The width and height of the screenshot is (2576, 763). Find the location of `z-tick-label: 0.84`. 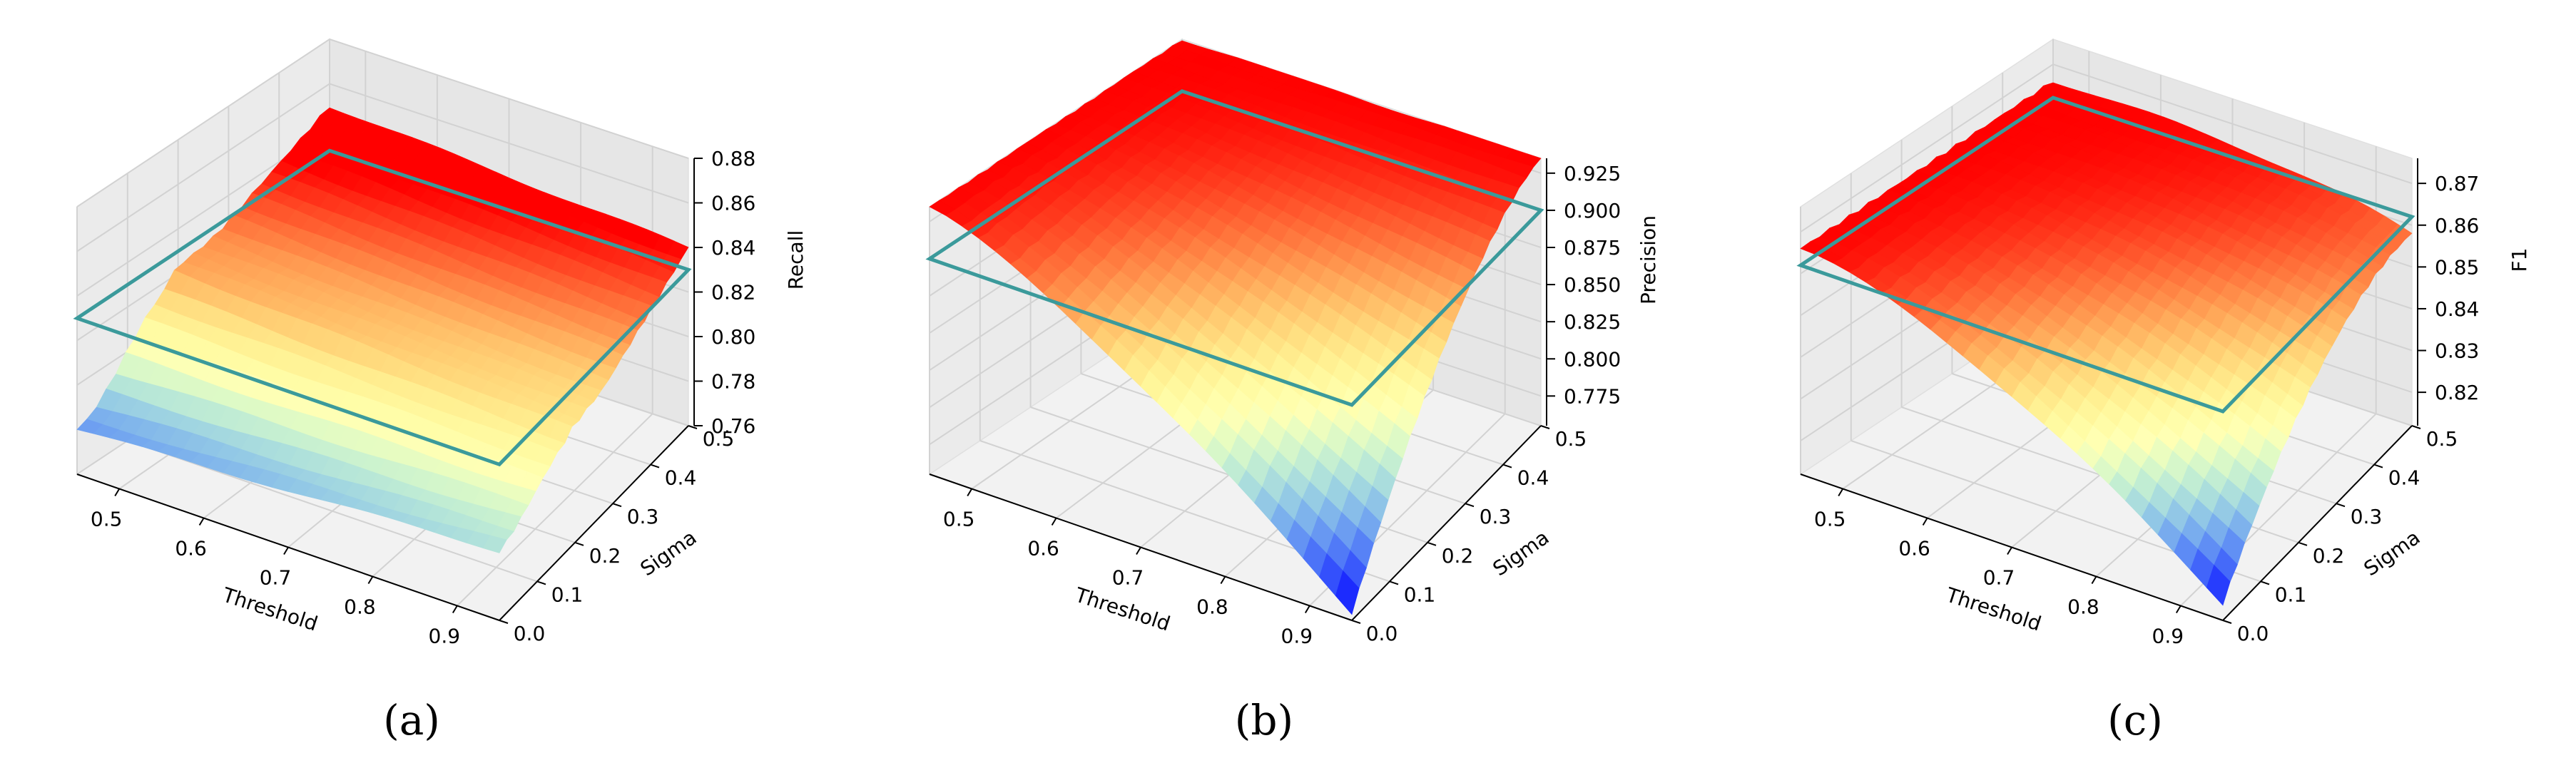

z-tick-label: 0.84 is located at coordinates (2457, 309).